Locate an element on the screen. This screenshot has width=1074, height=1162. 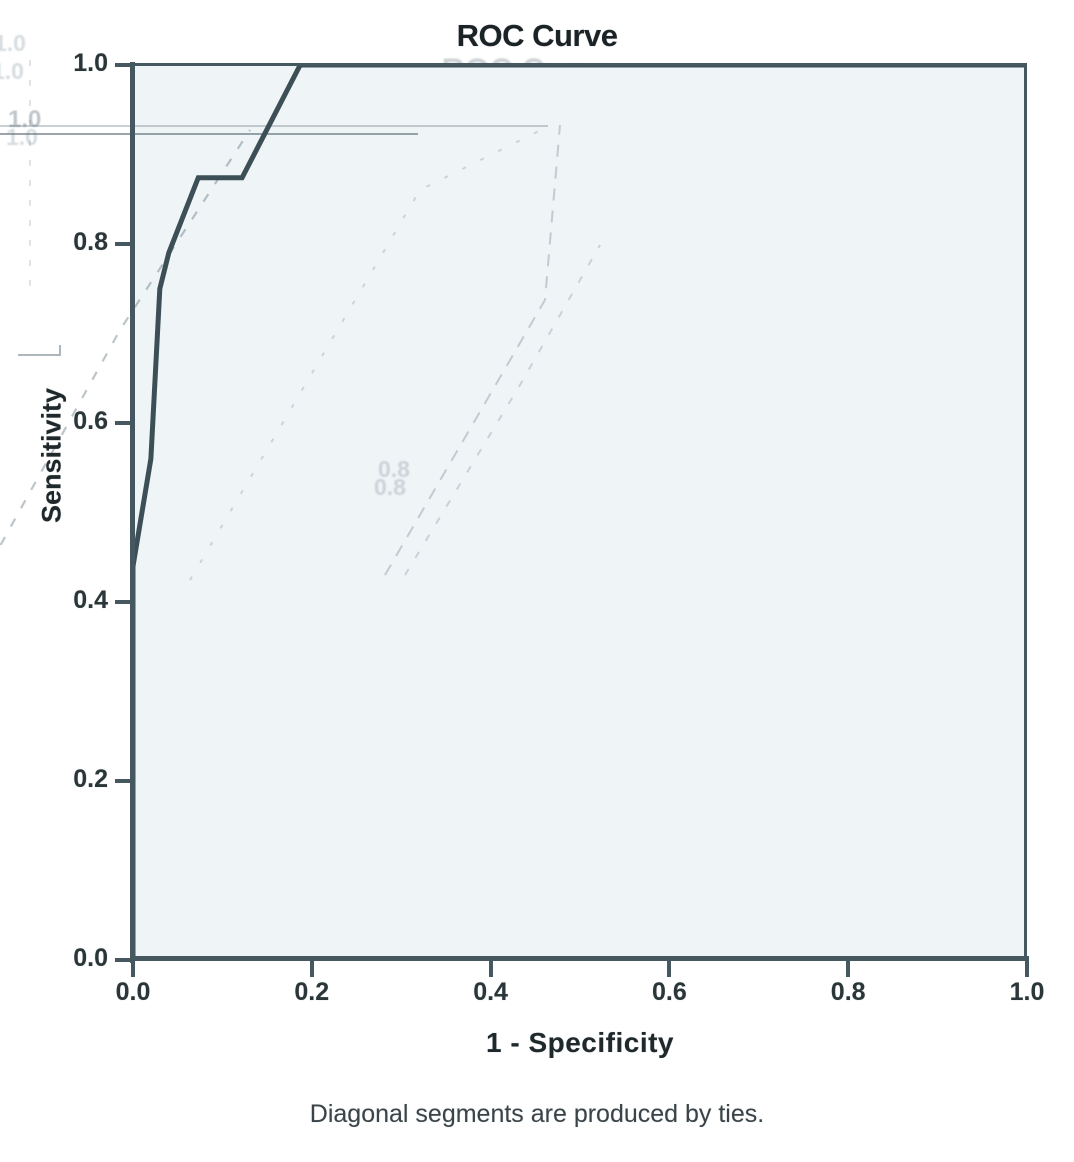
x-tick-label-0.0: 0.0 is located at coordinates (133, 992).